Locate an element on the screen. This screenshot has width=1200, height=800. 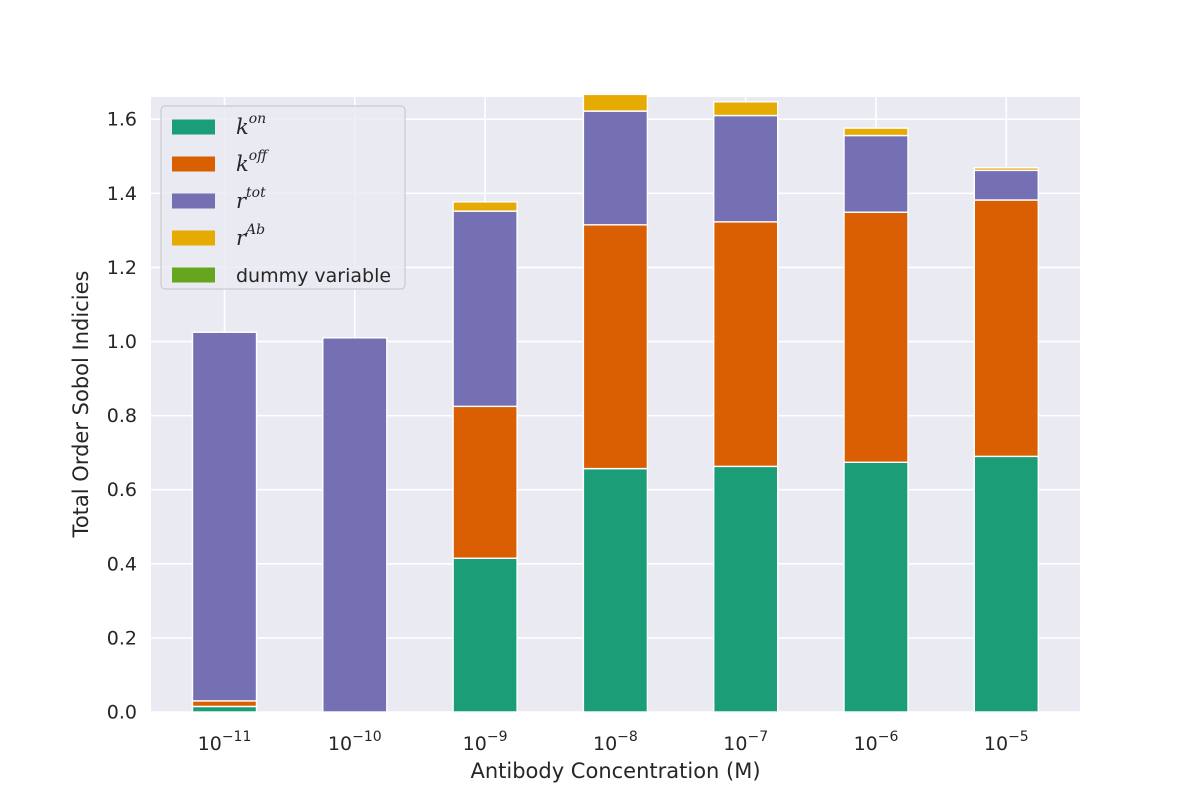
x-tick-label: 10⁻⁵ is located at coordinates (1006, 742).